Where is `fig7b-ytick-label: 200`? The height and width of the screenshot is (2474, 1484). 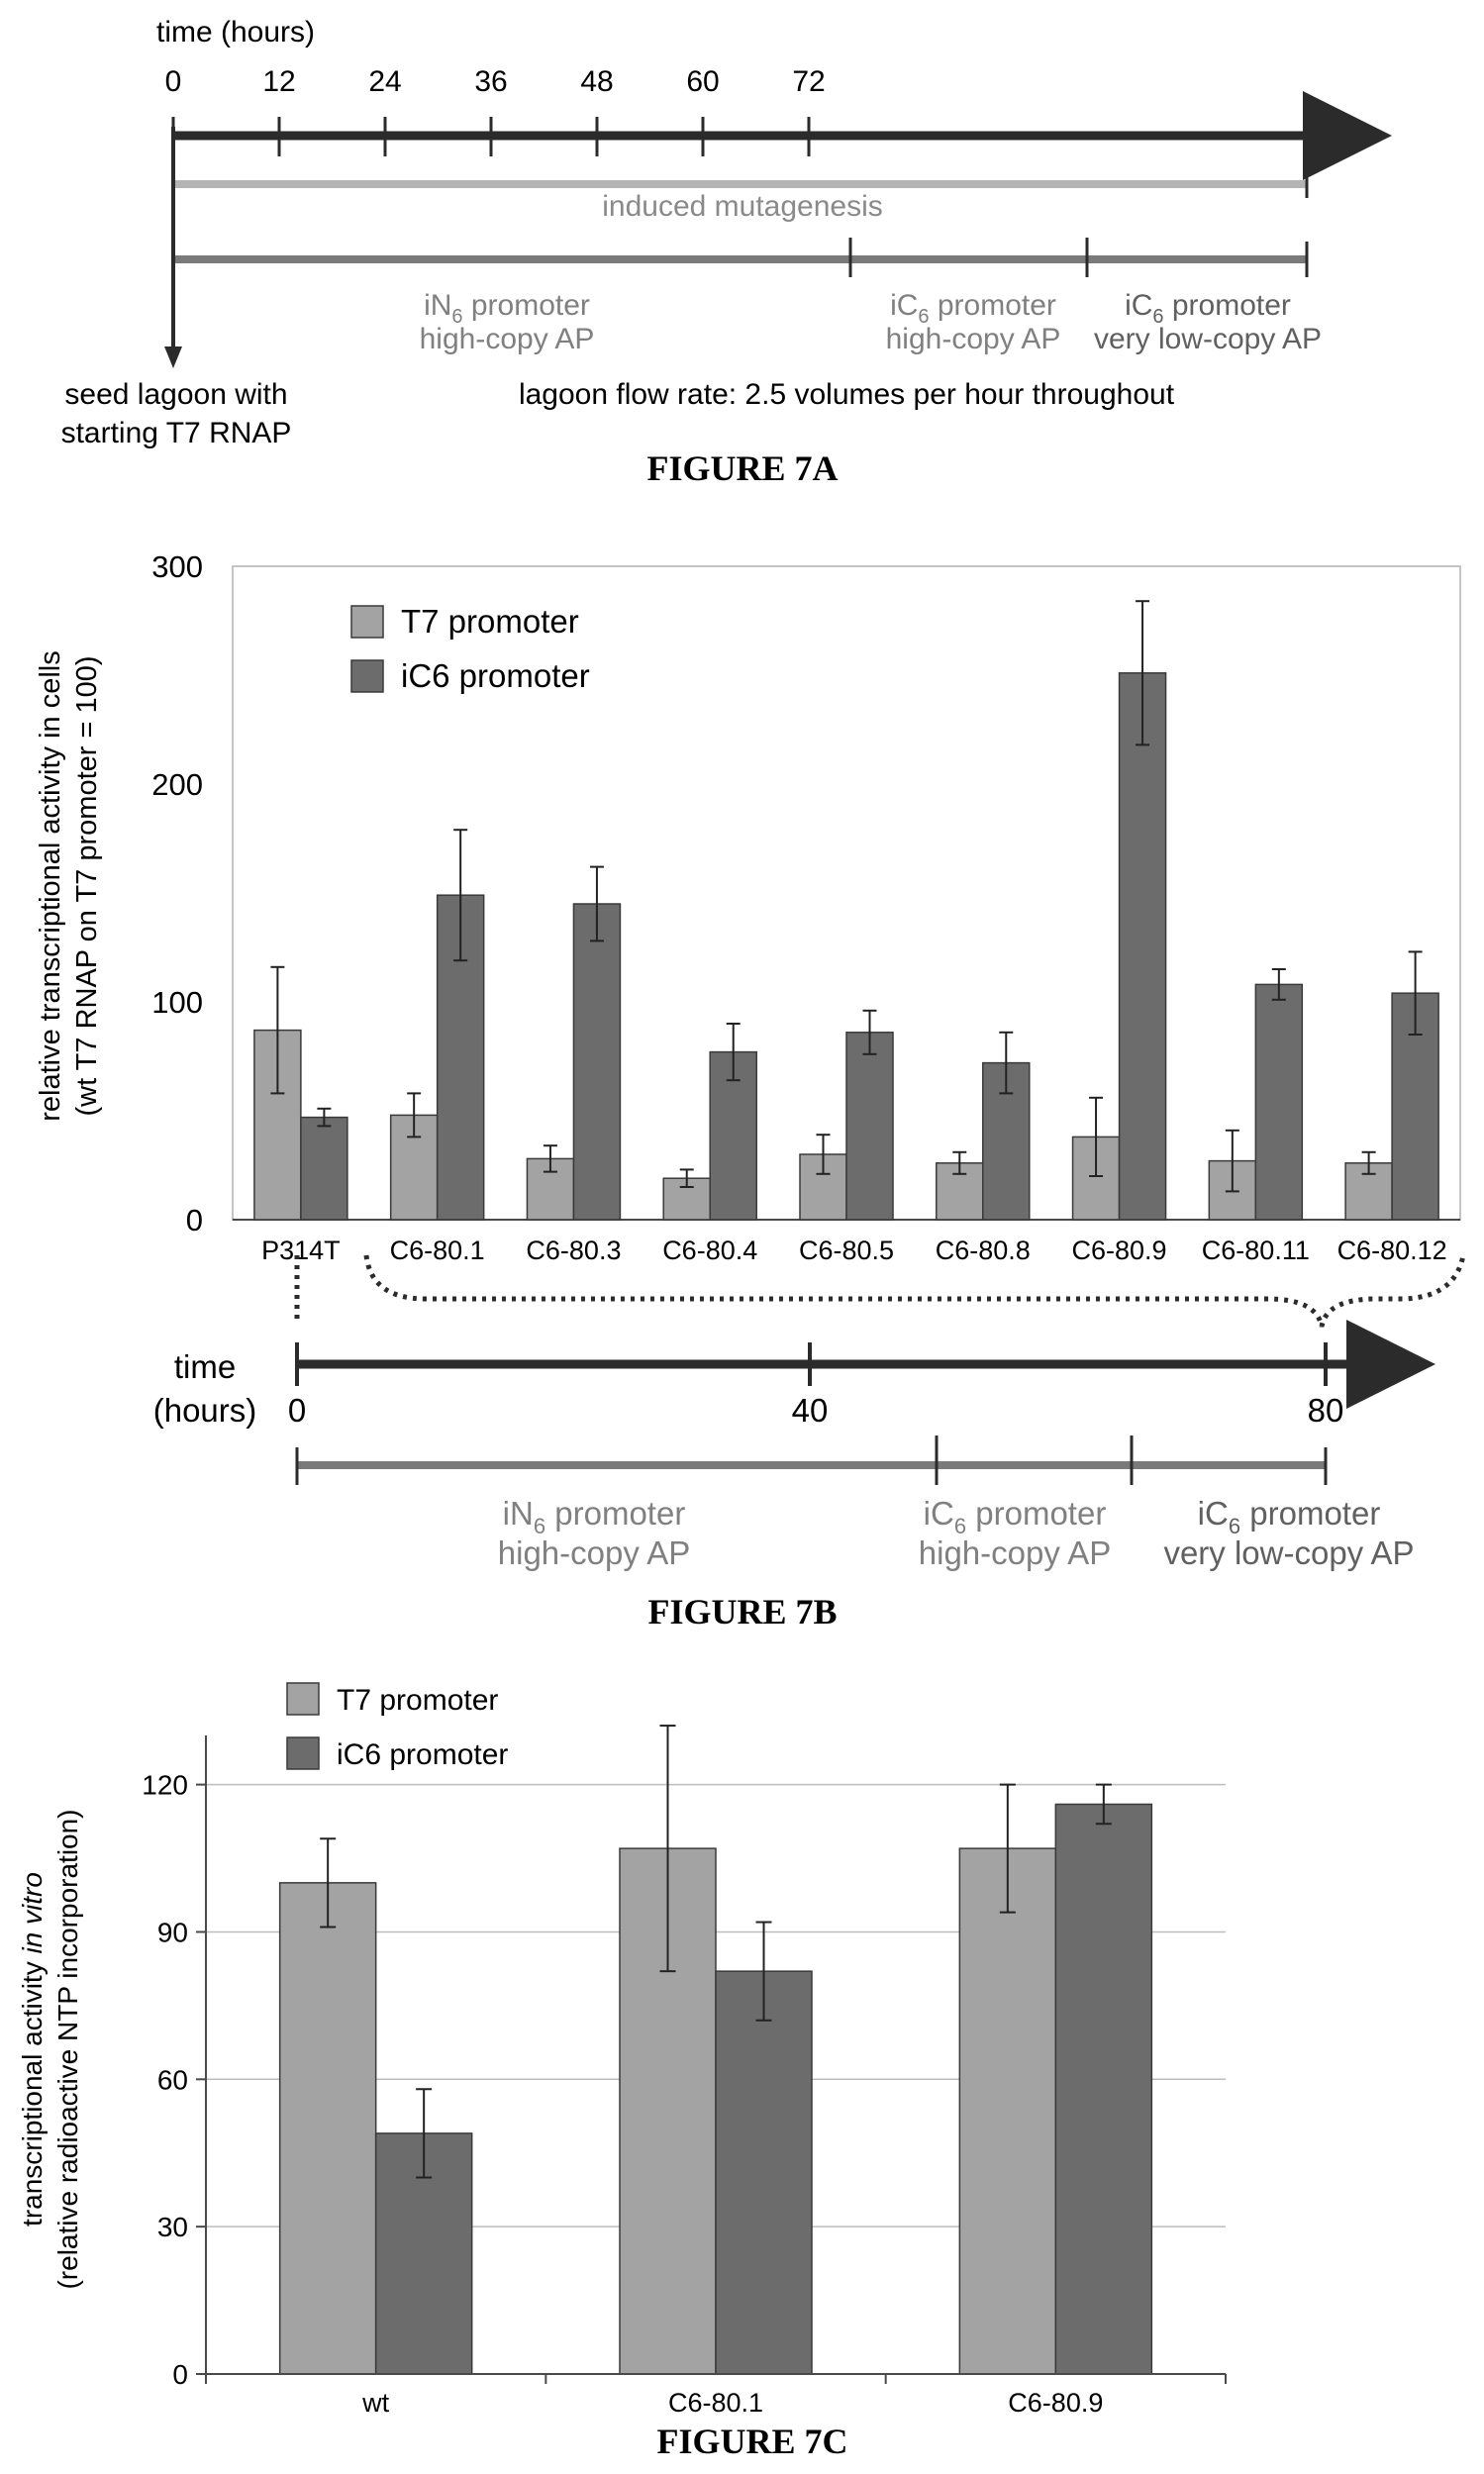 fig7b-ytick-label: 200 is located at coordinates (177, 785).